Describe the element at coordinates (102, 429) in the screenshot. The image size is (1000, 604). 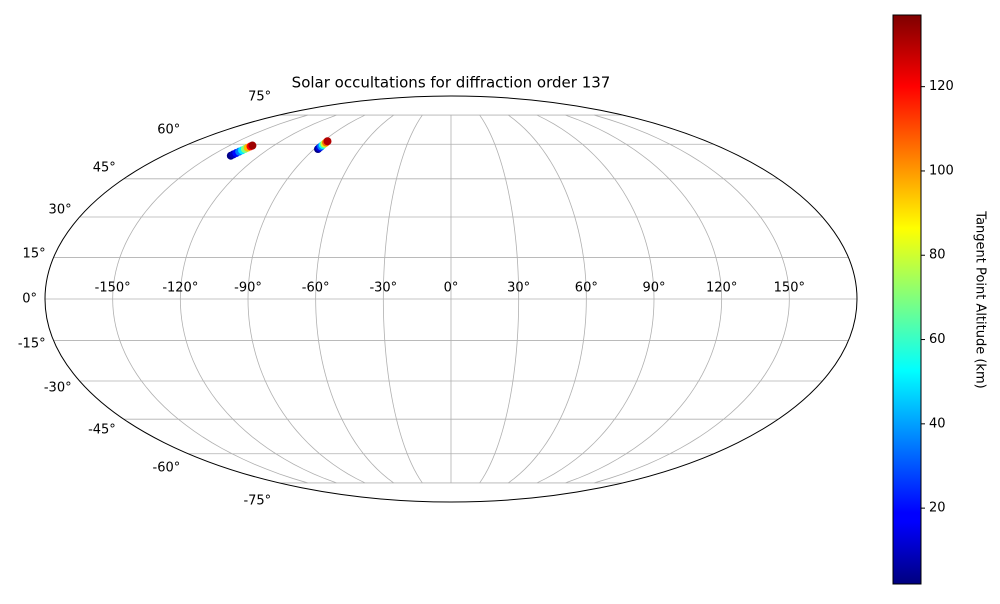
I see `y-tick-label: -45°` at that location.